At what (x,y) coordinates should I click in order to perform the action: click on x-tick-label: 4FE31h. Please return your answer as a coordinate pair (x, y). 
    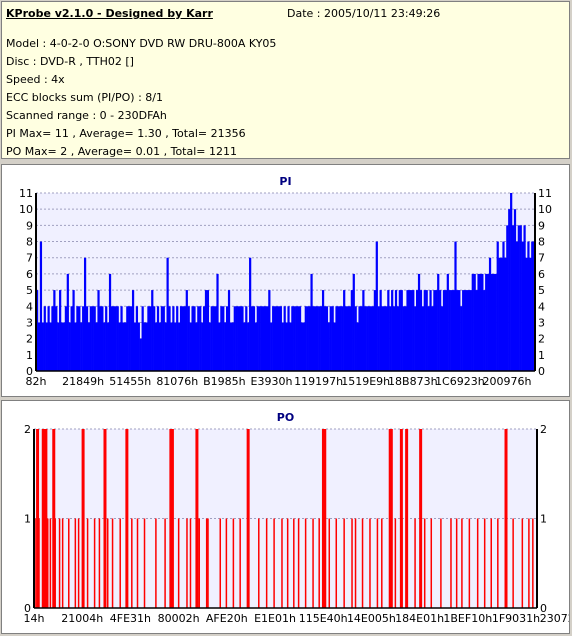
    Looking at the image, I should click on (130, 618).